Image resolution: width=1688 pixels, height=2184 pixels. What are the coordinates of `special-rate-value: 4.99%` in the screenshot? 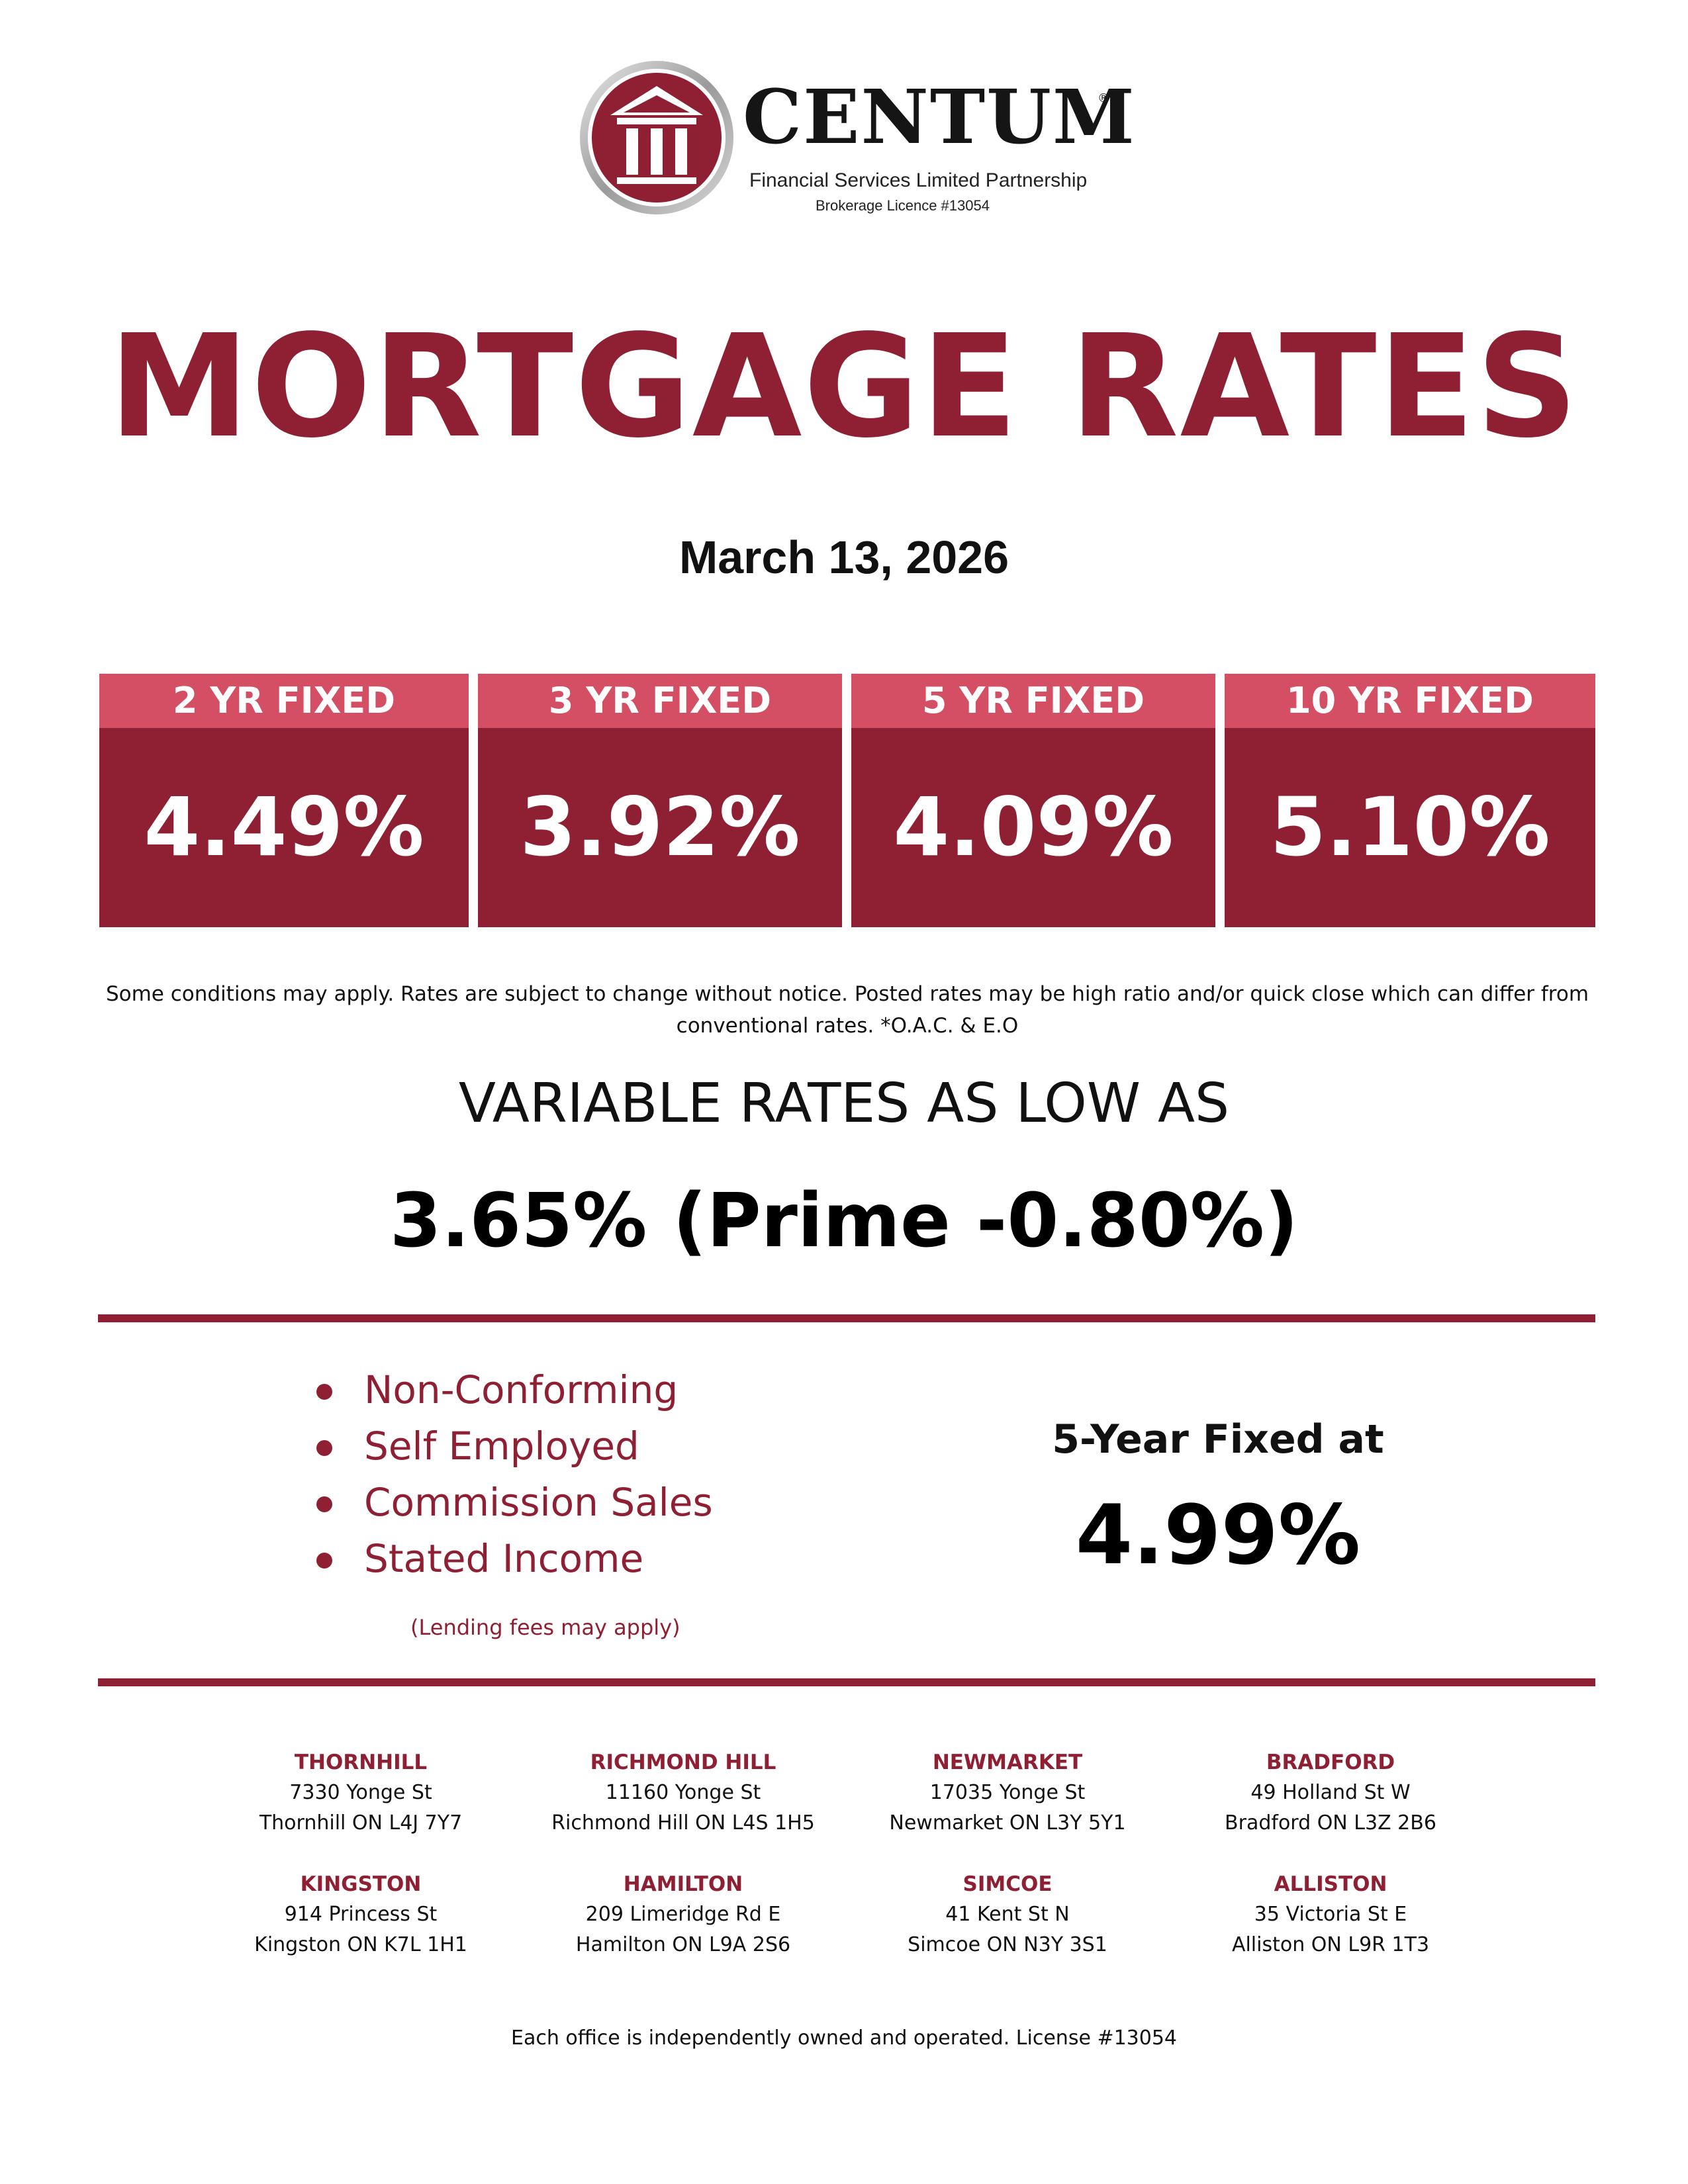 It's located at (1218, 1535).